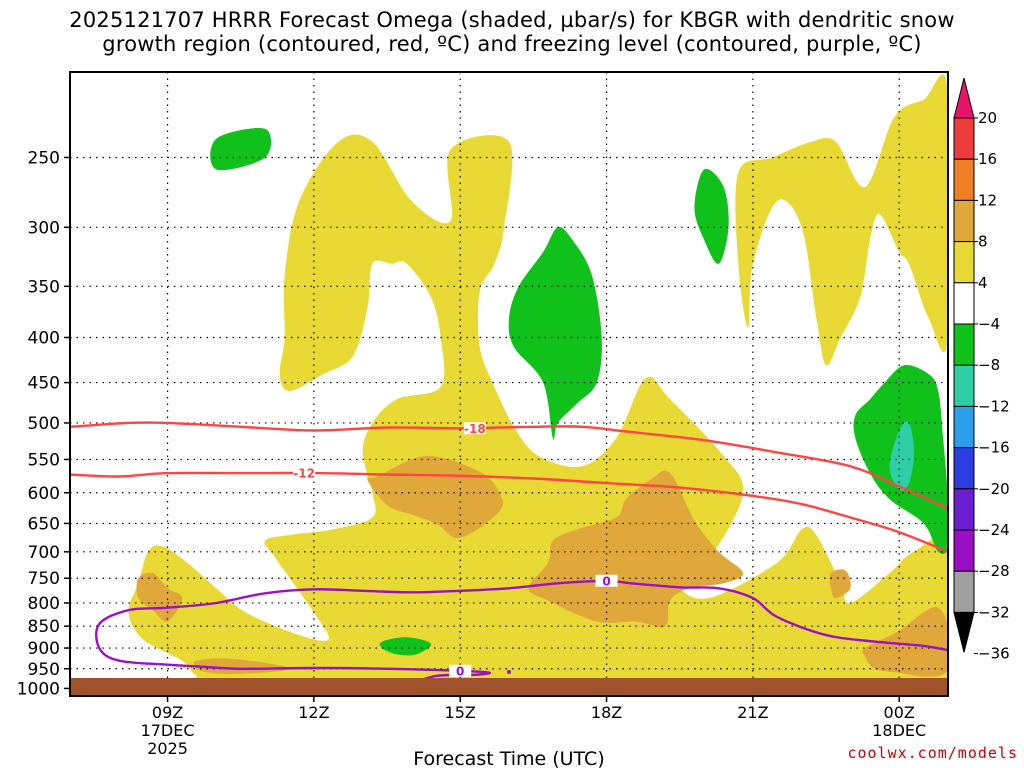  What do you see at coordinates (167, 748) in the screenshot?
I see `x-tick-year-09Z: 2025` at bounding box center [167, 748].